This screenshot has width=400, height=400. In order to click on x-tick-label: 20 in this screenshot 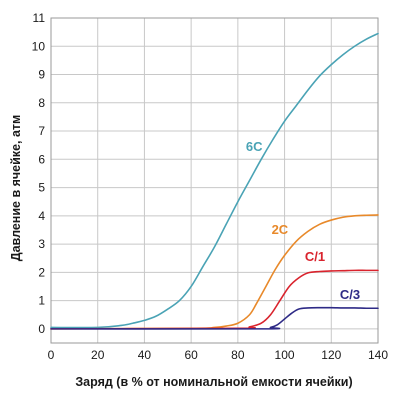, I will do `click(98, 355)`.